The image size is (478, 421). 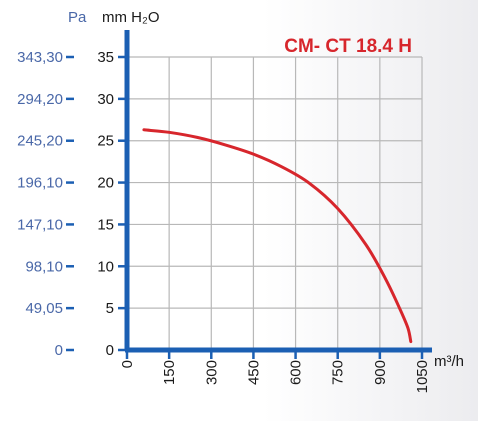 I want to click on y-tick-label-pa: 294,20, so click(x=40, y=99).